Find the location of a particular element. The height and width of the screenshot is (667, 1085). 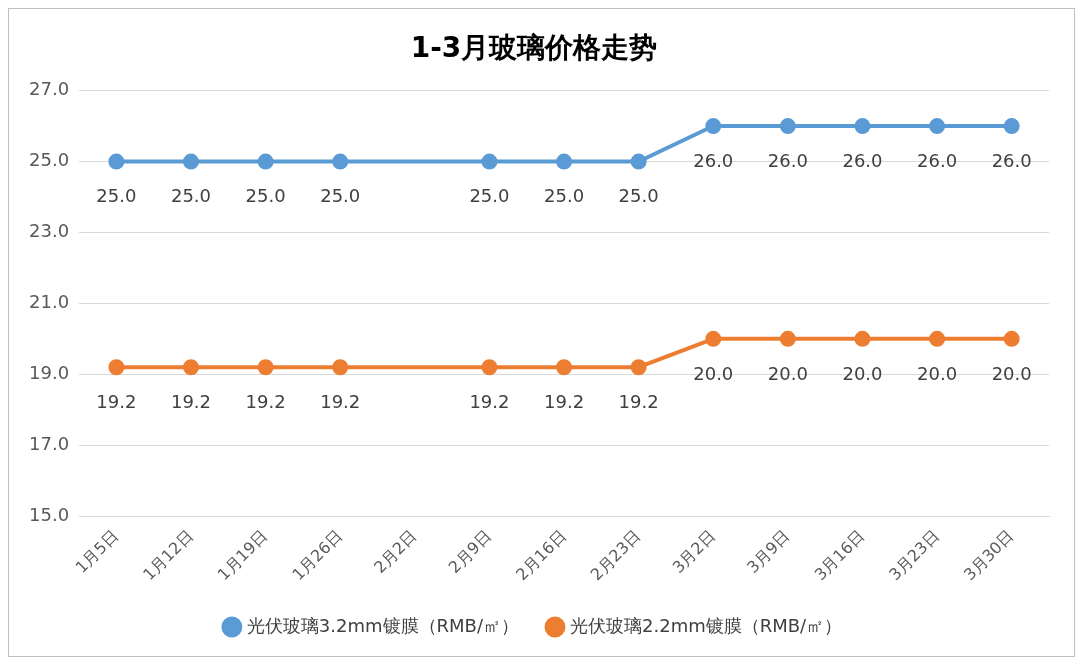

x-tick-label: 1月5日 is located at coordinates (97, 551).